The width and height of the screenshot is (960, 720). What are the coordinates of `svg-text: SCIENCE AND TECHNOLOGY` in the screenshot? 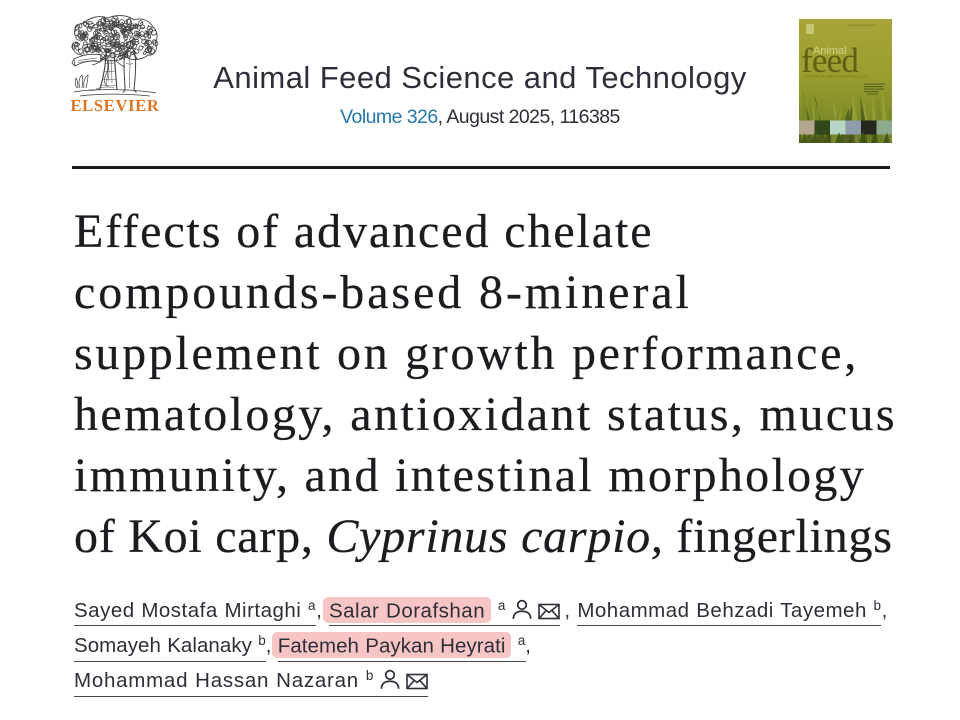 It's located at (837, 76).